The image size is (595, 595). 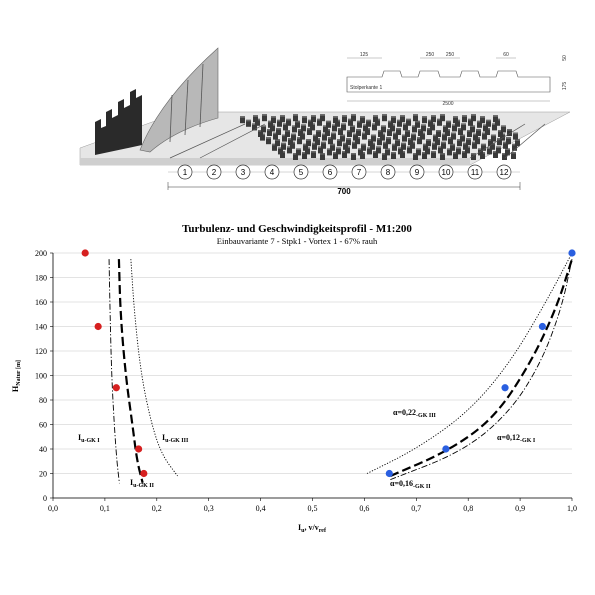 I want to click on x-tick-label: 0,2, so click(x=157, y=508).